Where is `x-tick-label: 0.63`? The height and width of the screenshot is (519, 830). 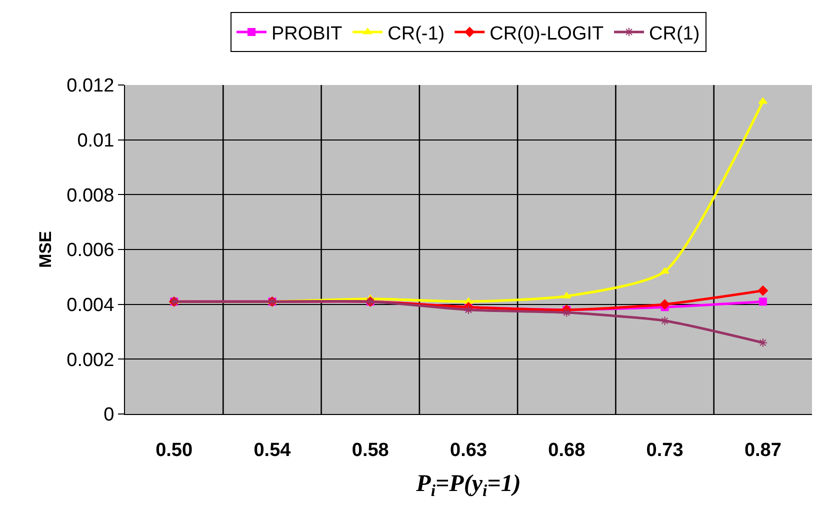 x-tick-label: 0.63 is located at coordinates (468, 450).